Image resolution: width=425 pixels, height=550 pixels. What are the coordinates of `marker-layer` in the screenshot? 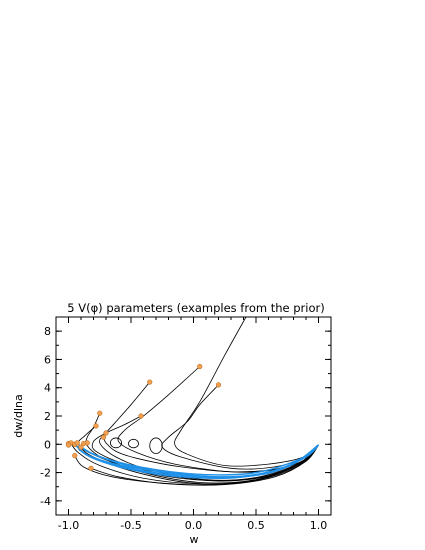 It's located at (143, 417).